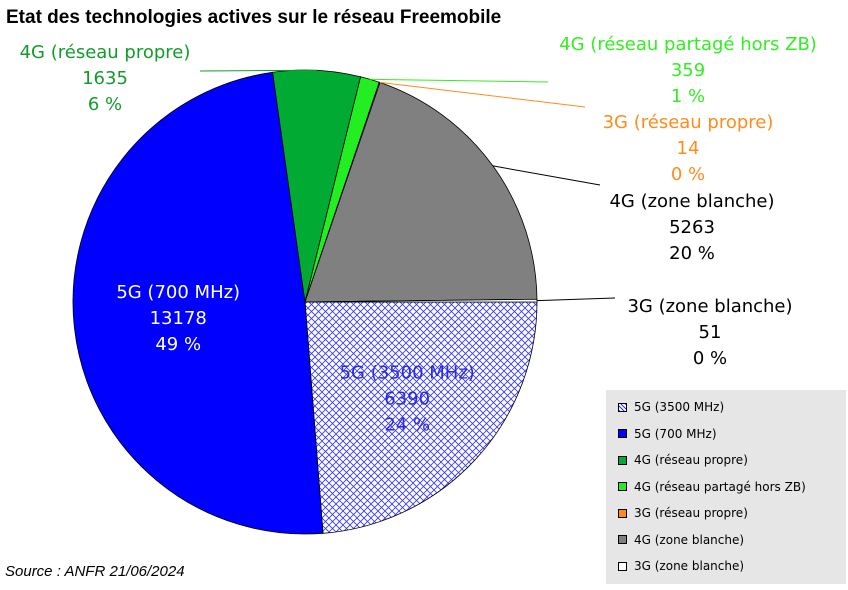  Describe the element at coordinates (688, 148) in the screenshot. I see `data-label-3g-reseau-propre-value: 14` at that location.